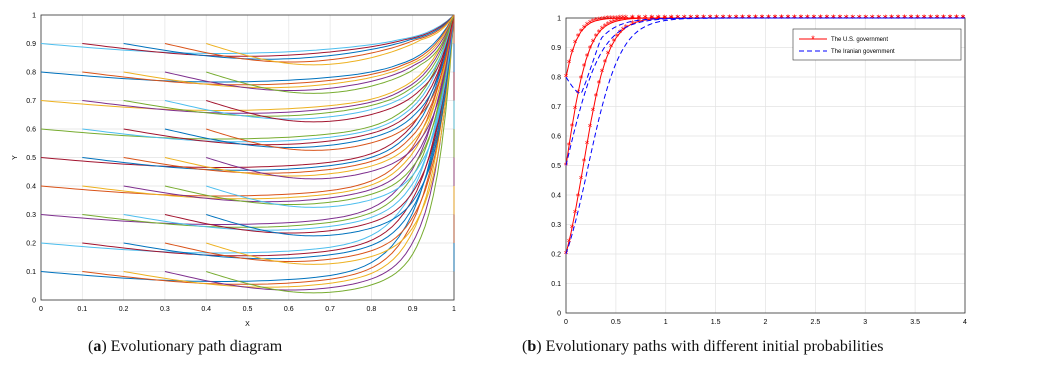  Describe the element at coordinates (330, 309) in the screenshot. I see `chart-a-xtick-label: 0.7` at that location.